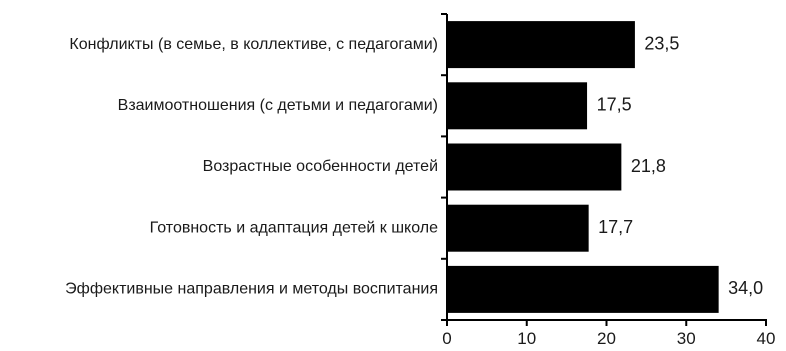  What do you see at coordinates (745, 288) in the screenshot?
I see `value-label-4: 34,0` at bounding box center [745, 288].